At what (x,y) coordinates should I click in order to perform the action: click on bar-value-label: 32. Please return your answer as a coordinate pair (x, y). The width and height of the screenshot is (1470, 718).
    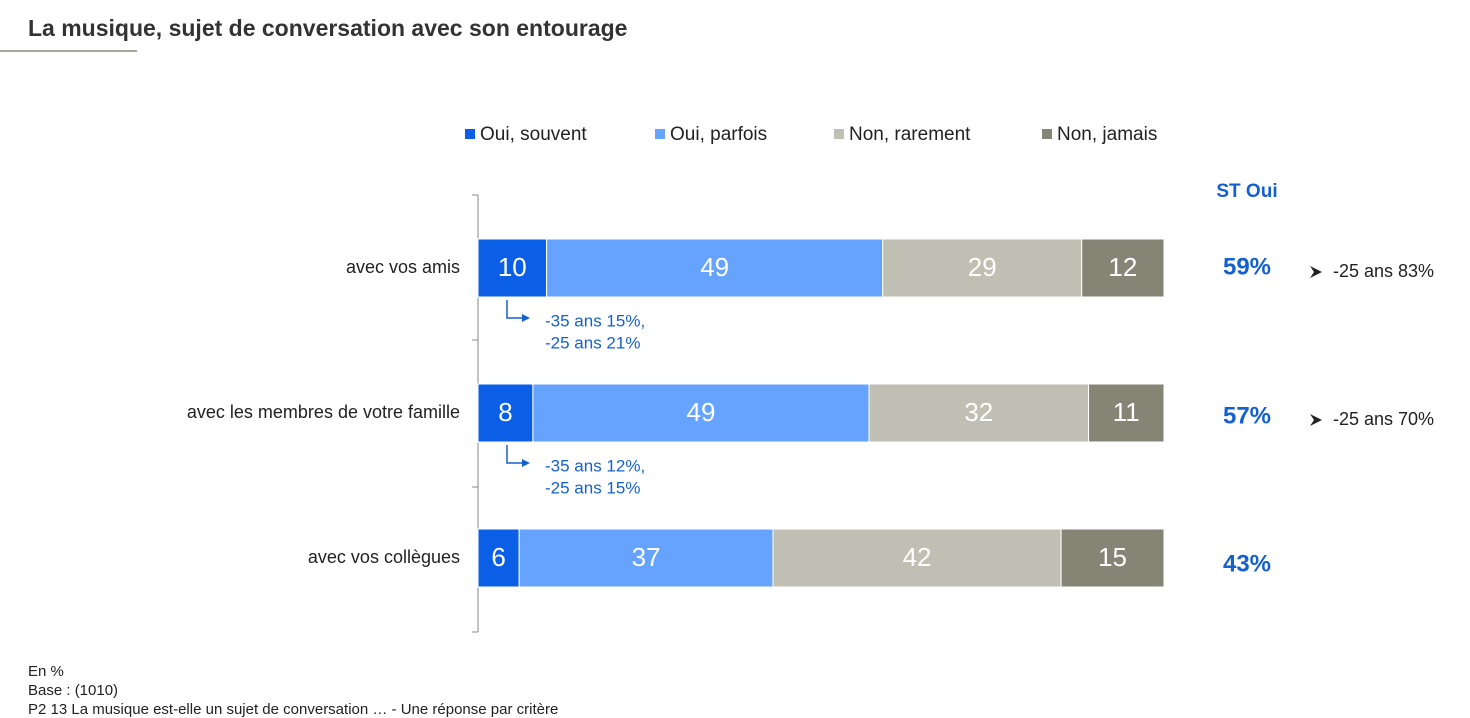
    Looking at the image, I should click on (978, 412).